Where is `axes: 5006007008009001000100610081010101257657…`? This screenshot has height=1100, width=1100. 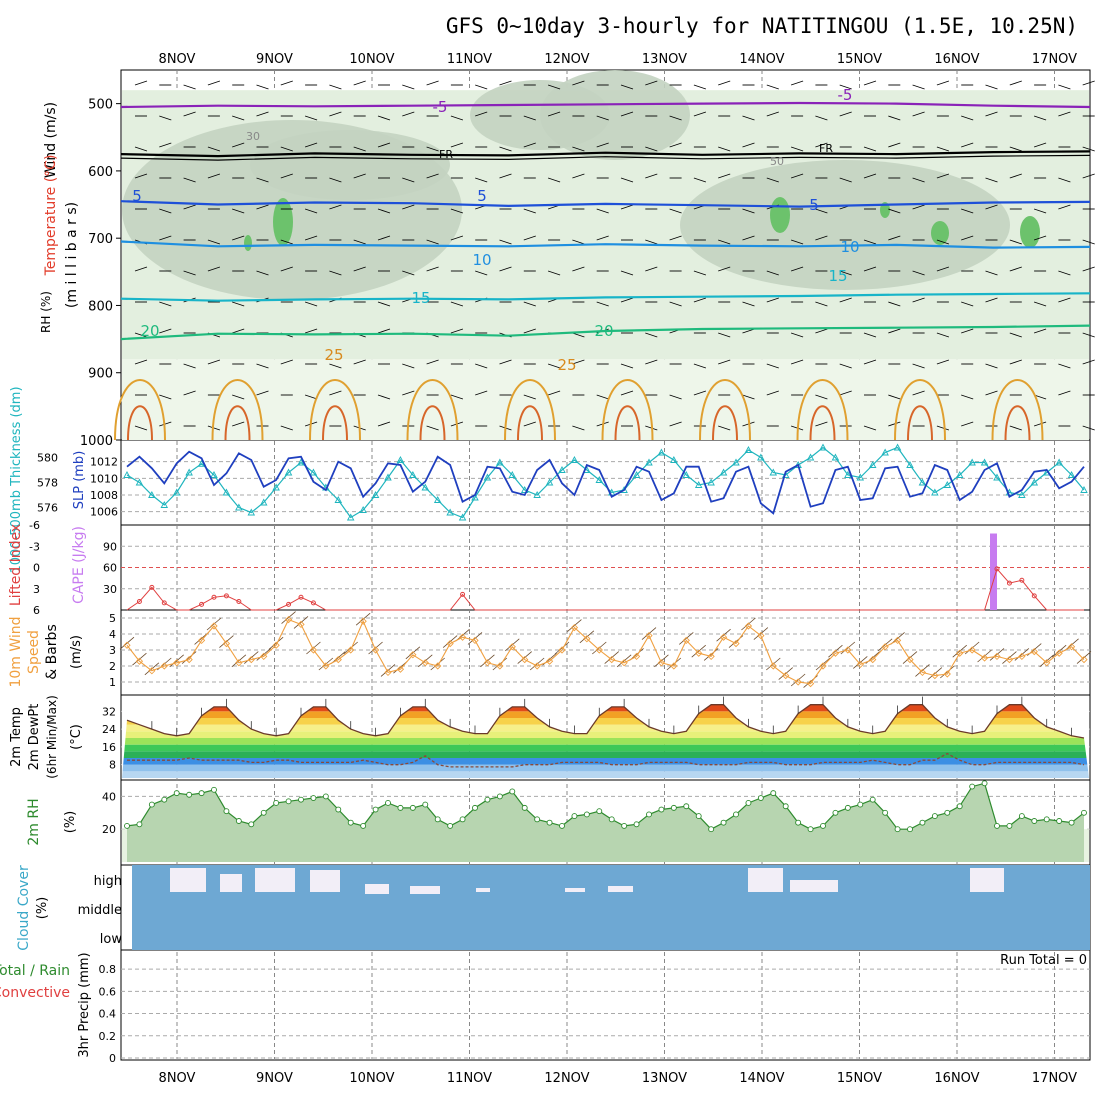
axes: 5006007008009001000100610081010101257657… is located at coordinates (75, 581).